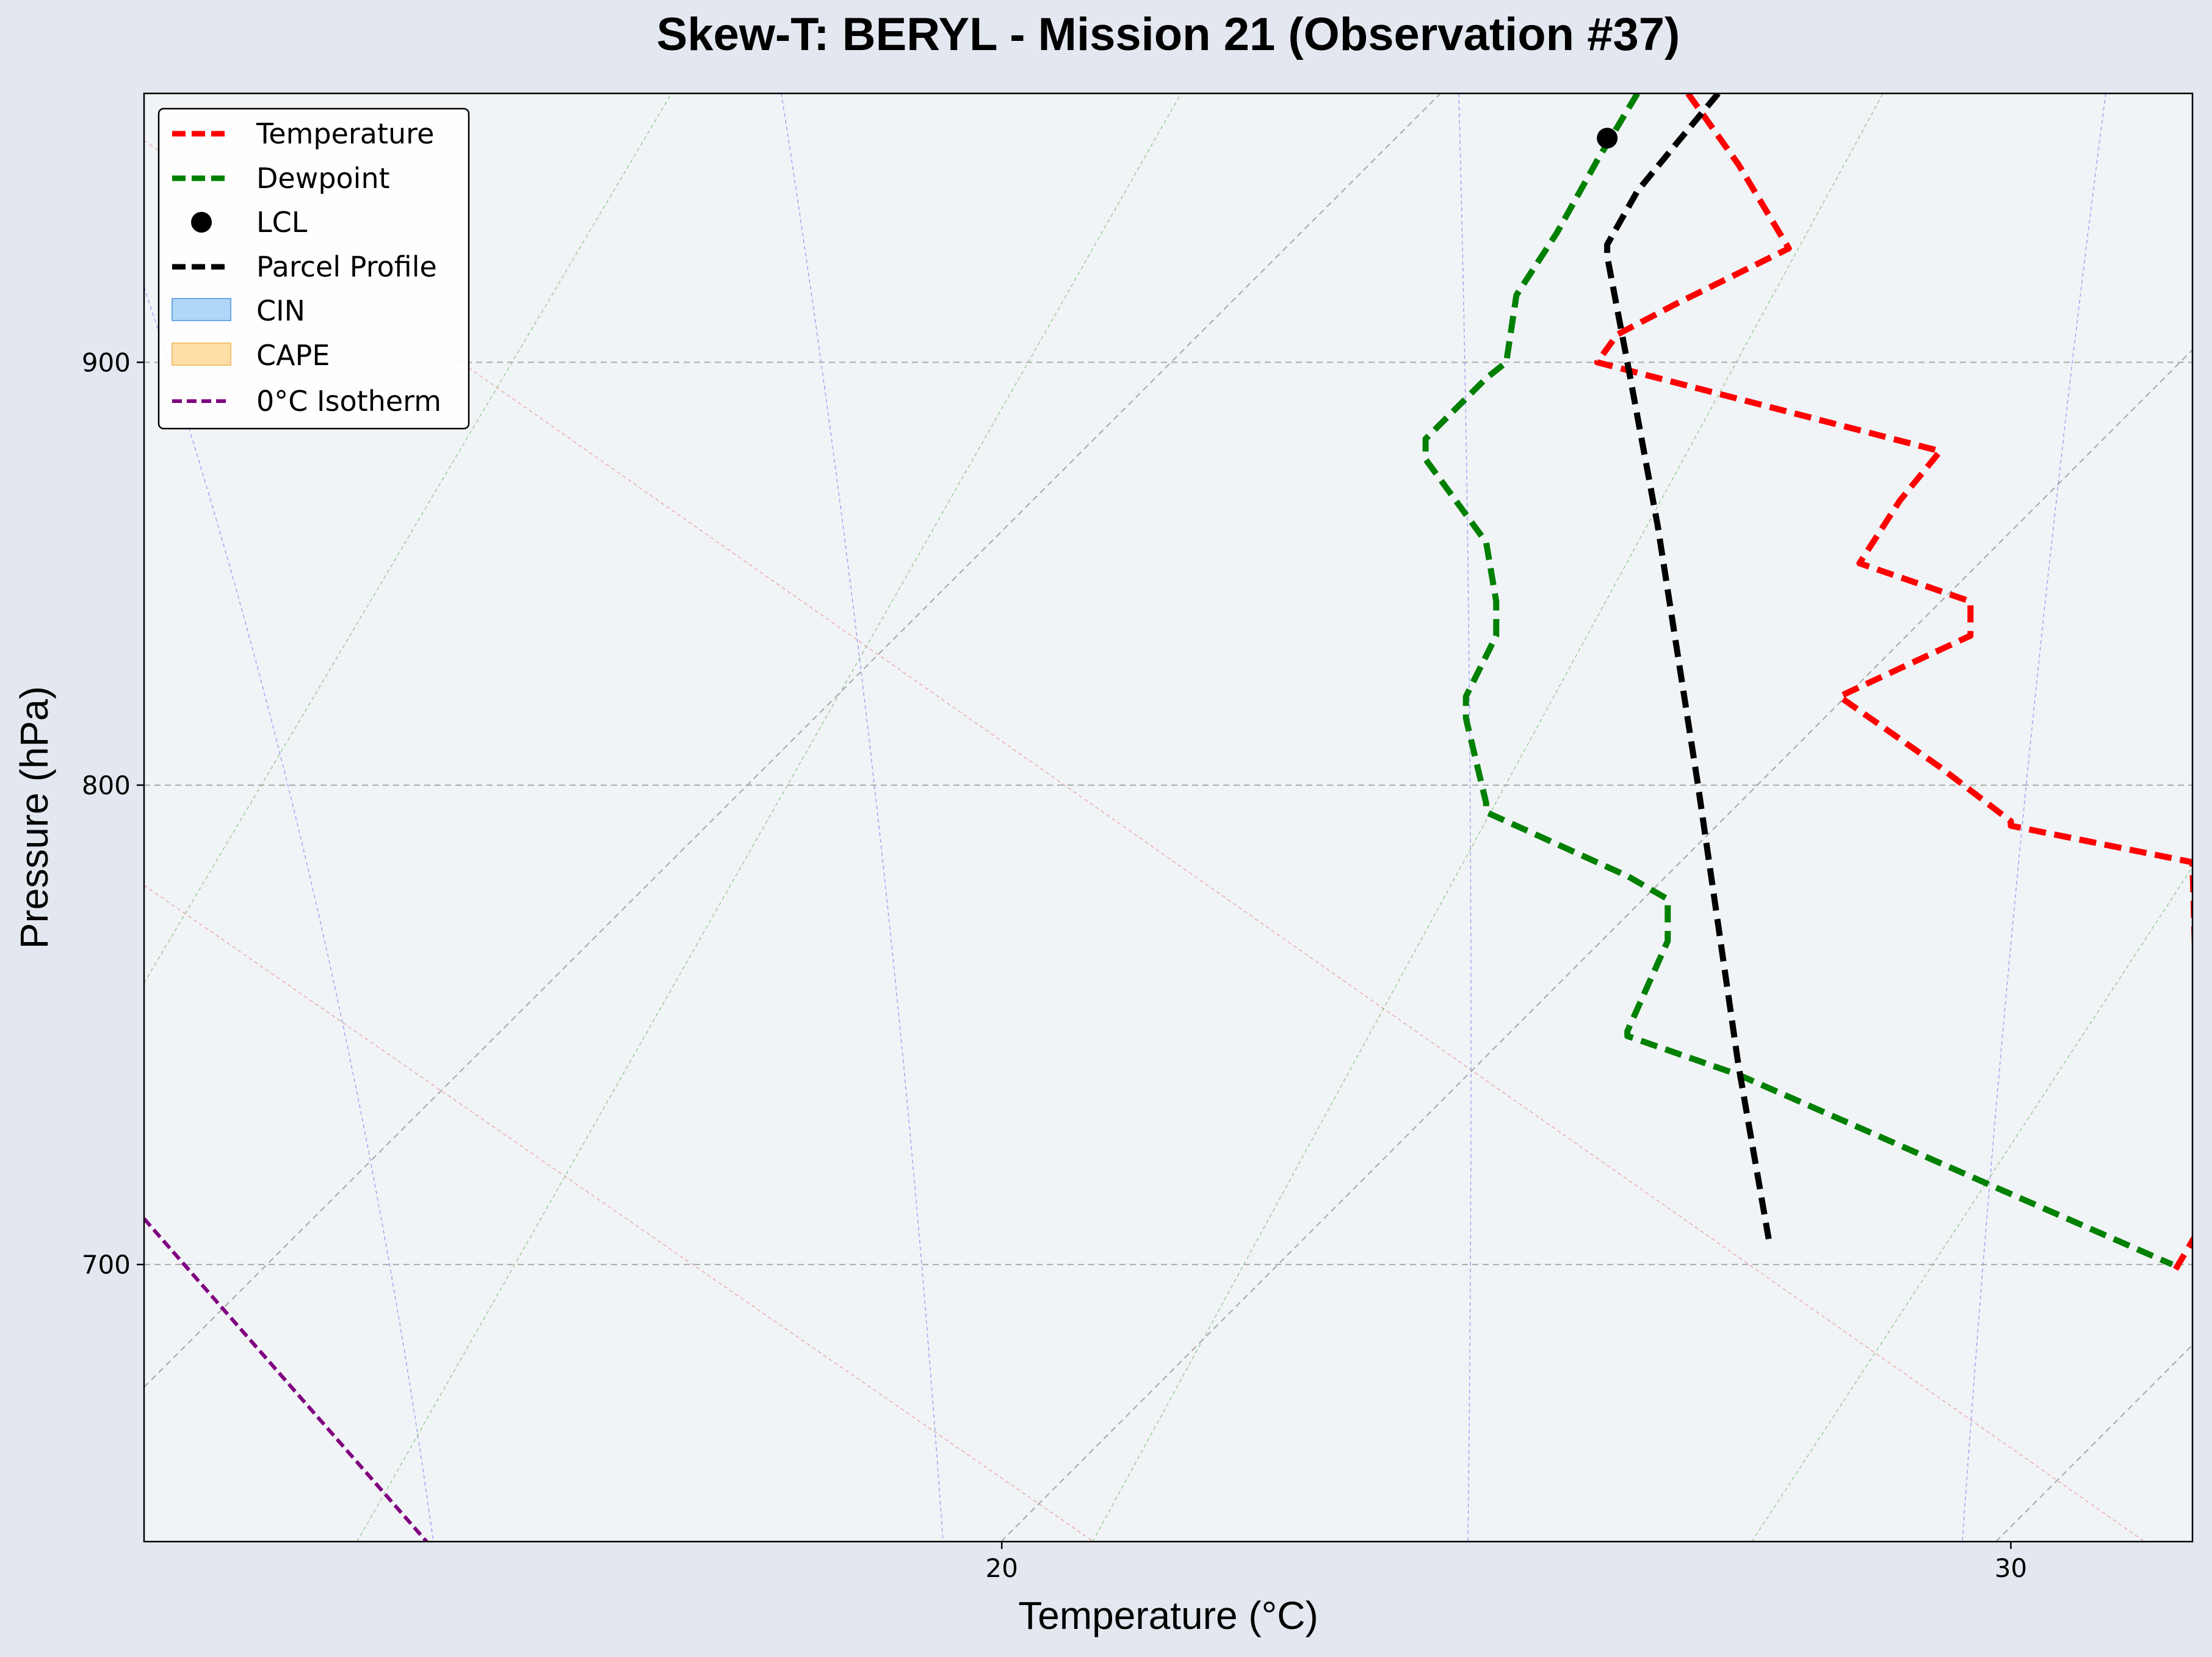 This screenshot has height=1657, width=2212. I want to click on legend-lcl-label: LCL, so click(282, 222).